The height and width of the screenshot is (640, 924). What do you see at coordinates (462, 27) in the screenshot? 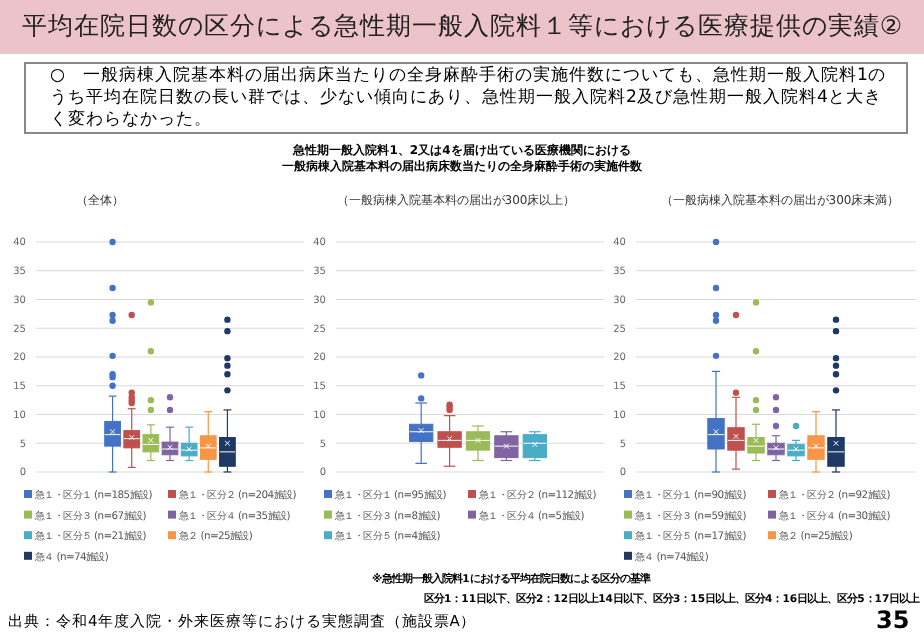
I see `text: 平均在院日数の区分による急性期一般入院料１等における医療提供の実績②` at bounding box center [462, 27].